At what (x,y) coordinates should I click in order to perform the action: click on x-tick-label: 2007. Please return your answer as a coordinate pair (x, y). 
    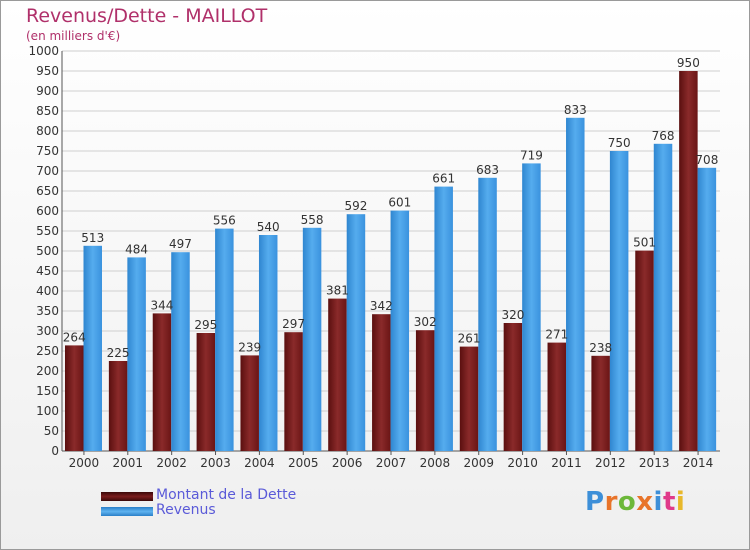
    Looking at the image, I should click on (391, 463).